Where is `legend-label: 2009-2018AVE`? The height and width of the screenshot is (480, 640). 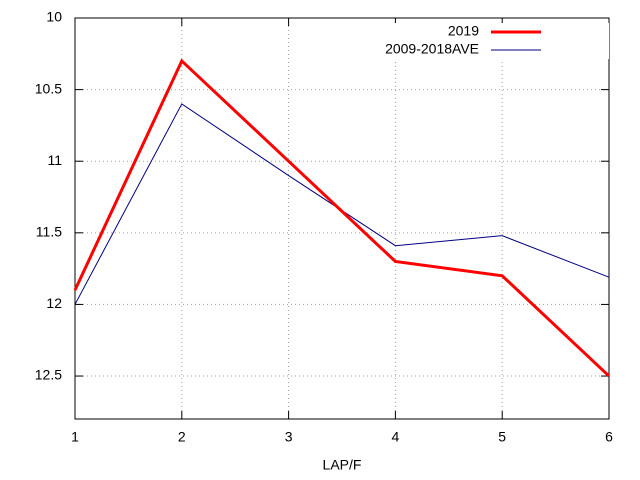
legend-label: 2009-2018AVE is located at coordinates (432, 49).